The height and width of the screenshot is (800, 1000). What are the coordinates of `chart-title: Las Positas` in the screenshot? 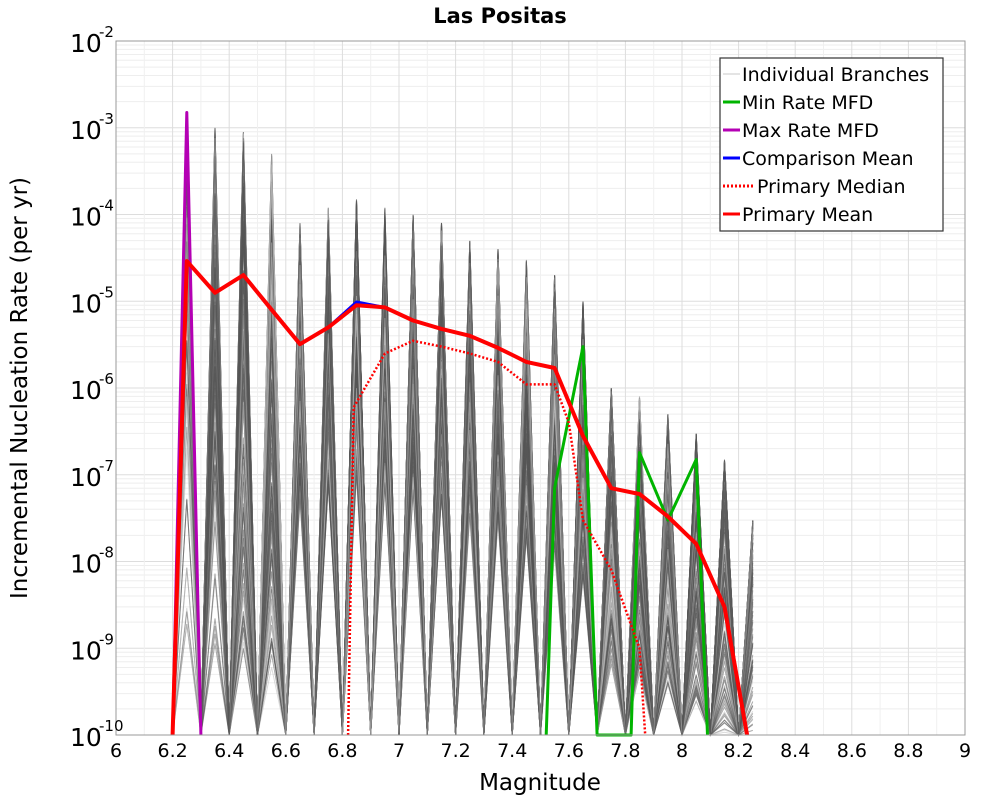 It's located at (500, 16).